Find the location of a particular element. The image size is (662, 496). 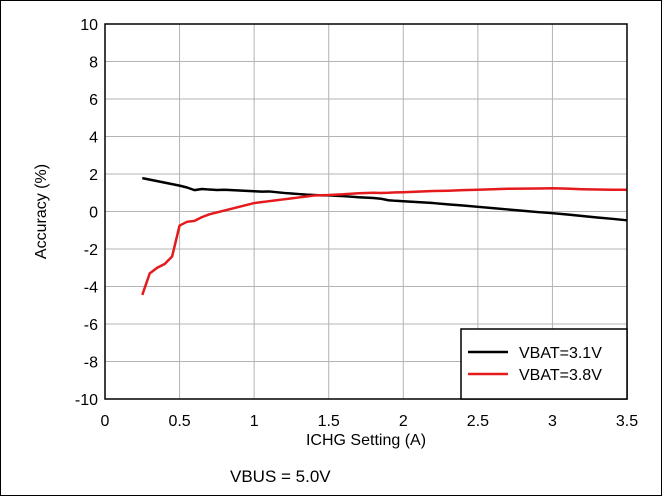

x-tick-label: 0.5 is located at coordinates (179, 421).